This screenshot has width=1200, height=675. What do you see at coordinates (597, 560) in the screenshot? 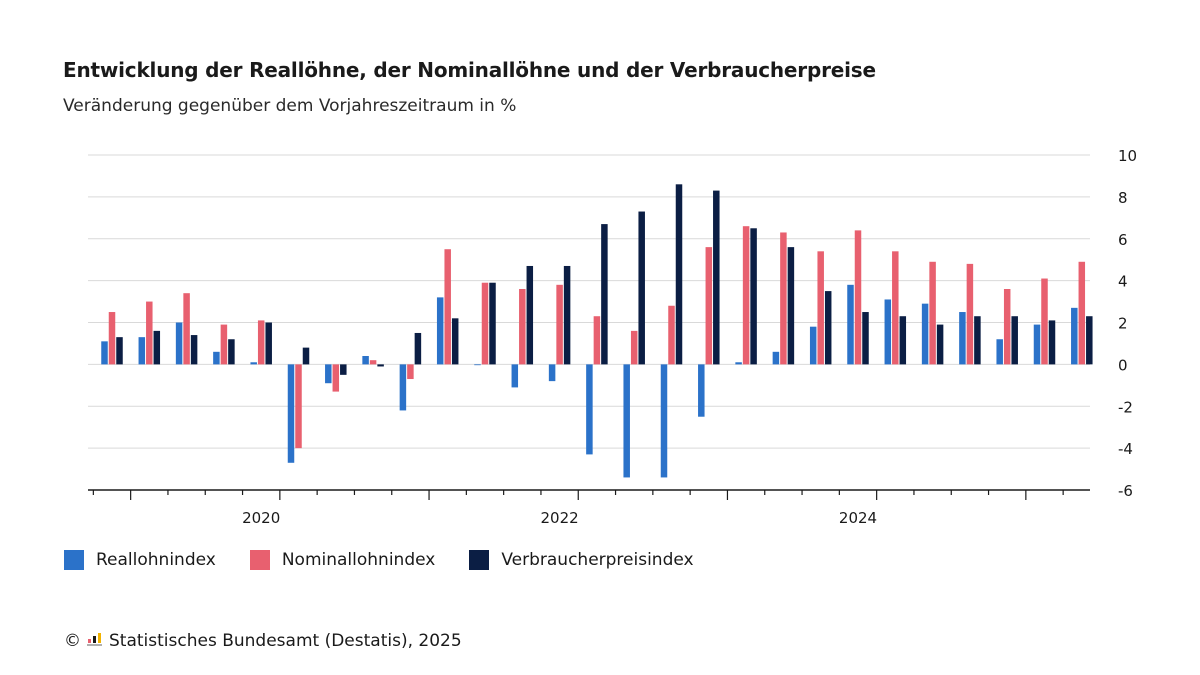
I see `legend-label-verbraucherpreisindex: Verbraucherpreisindex` at bounding box center [597, 560].